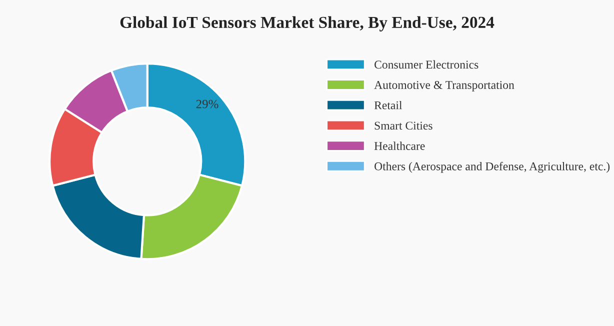 The image size is (614, 326). What do you see at coordinates (207, 104) in the screenshot?
I see `data-label: 29%` at bounding box center [207, 104].